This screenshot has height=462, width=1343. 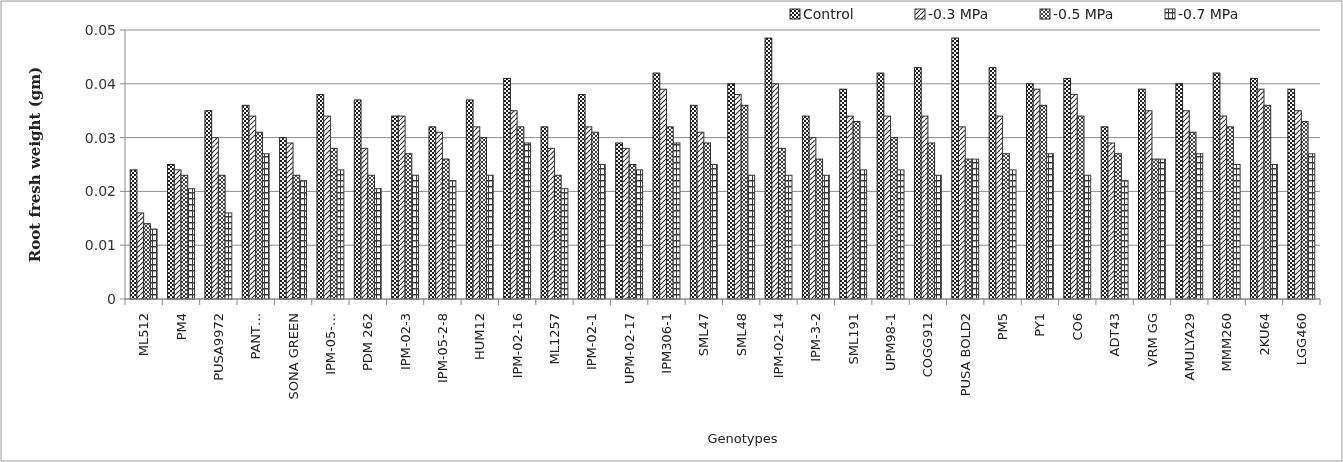 What do you see at coordinates (111, 298) in the screenshot?
I see `y-tick-label: 0` at bounding box center [111, 298].